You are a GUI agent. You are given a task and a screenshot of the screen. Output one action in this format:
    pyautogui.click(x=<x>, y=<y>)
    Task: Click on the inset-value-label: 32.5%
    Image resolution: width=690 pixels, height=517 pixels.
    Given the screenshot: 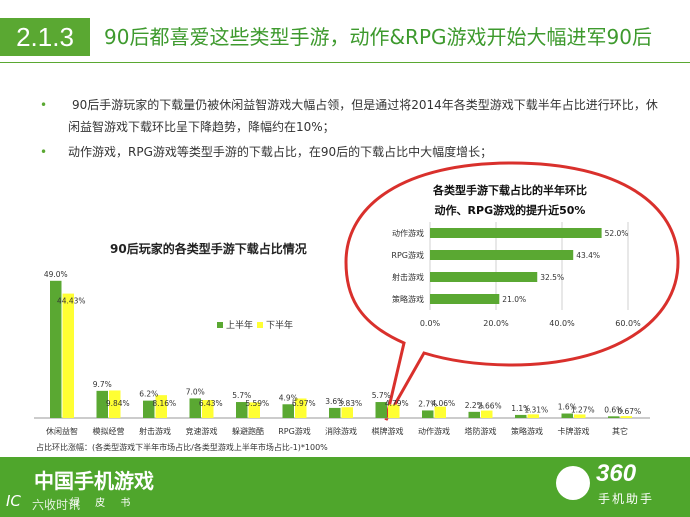 What is the action you would take?
    pyautogui.click(x=552, y=277)
    